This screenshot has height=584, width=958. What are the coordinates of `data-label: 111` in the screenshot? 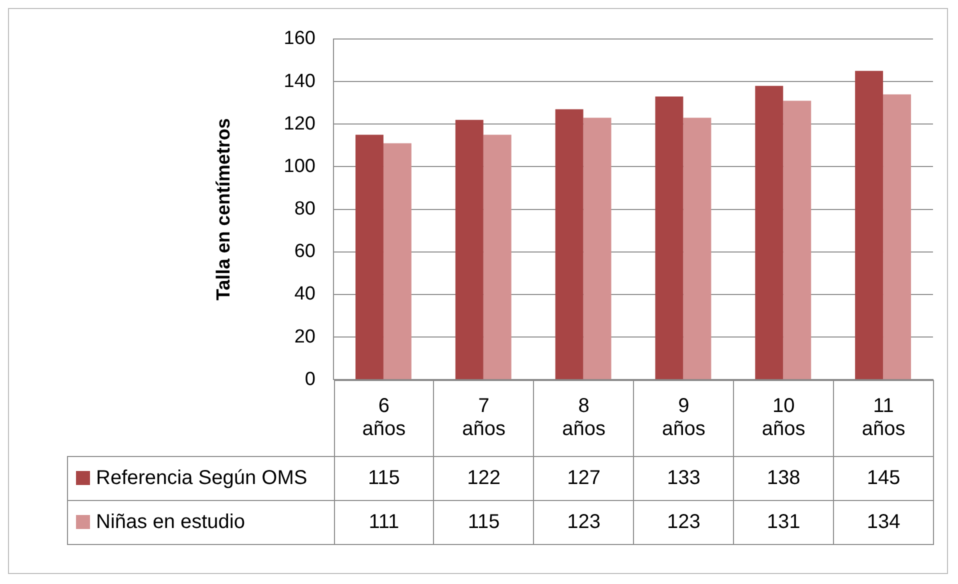 It's located at (384, 522).